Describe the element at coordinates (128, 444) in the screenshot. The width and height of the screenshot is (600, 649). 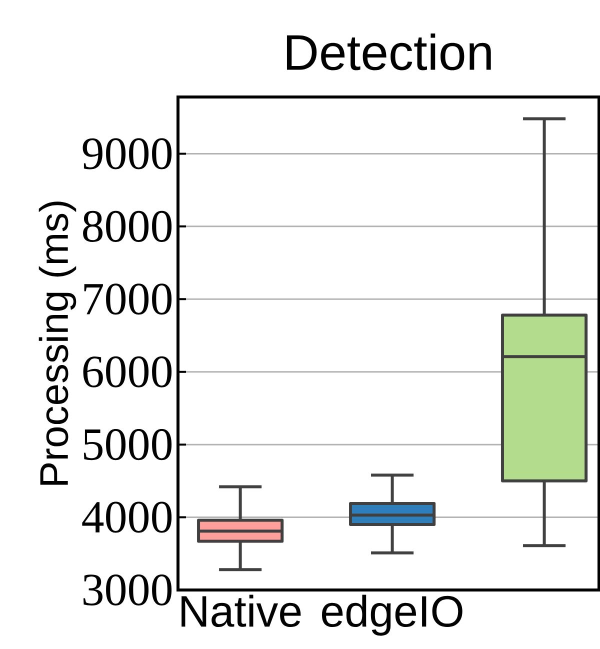
I see `y-tick-label: 5000` at that location.